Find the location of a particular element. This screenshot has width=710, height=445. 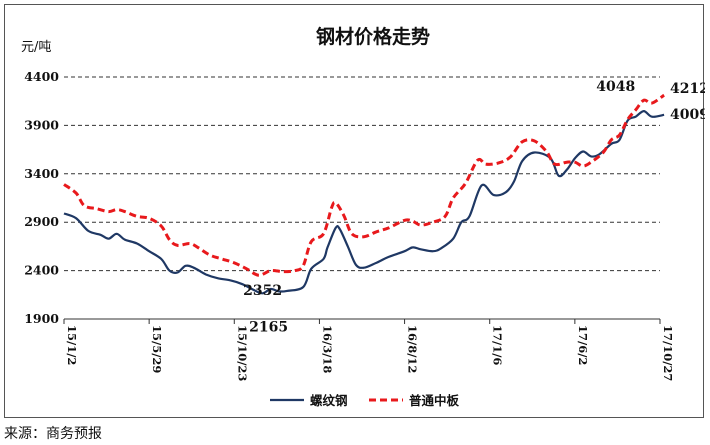

y-tick-label: 3900 is located at coordinates (41, 124).